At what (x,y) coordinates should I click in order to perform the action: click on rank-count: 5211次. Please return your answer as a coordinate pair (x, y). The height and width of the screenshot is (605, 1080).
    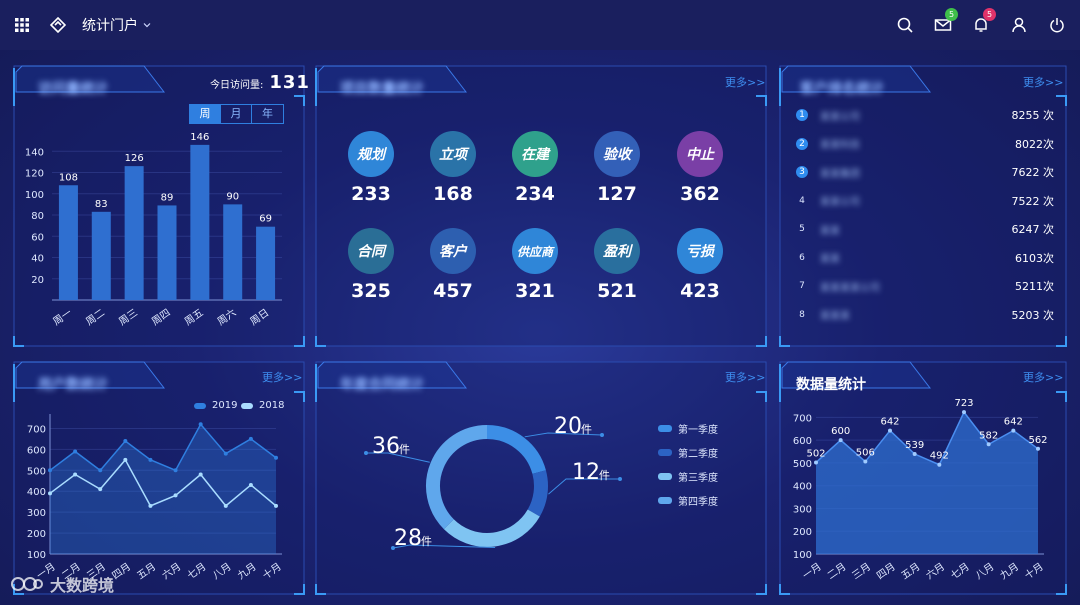
    Looking at the image, I should click on (1034, 286).